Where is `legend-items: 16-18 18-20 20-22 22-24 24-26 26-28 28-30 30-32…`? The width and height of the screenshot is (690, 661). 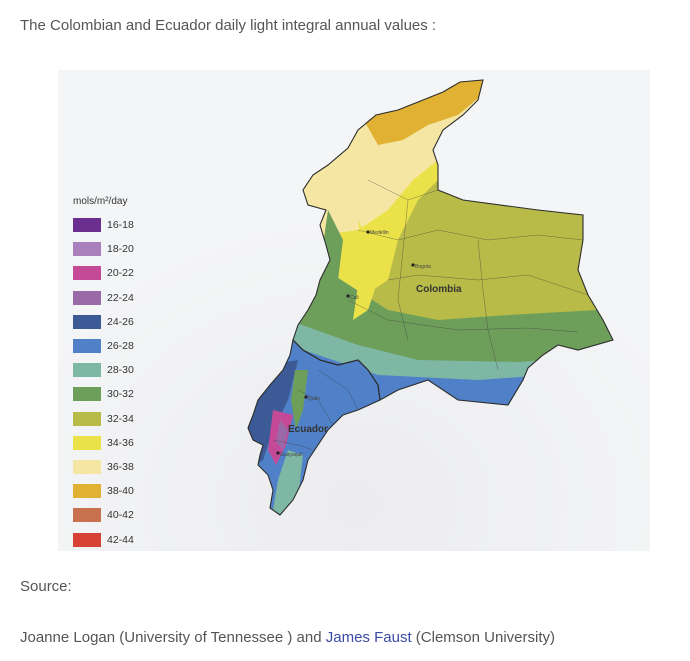
legend-items: 16-18 18-20 20-22 22-24 24-26 26-28 28-30 30-32… is located at coordinates (128, 382).